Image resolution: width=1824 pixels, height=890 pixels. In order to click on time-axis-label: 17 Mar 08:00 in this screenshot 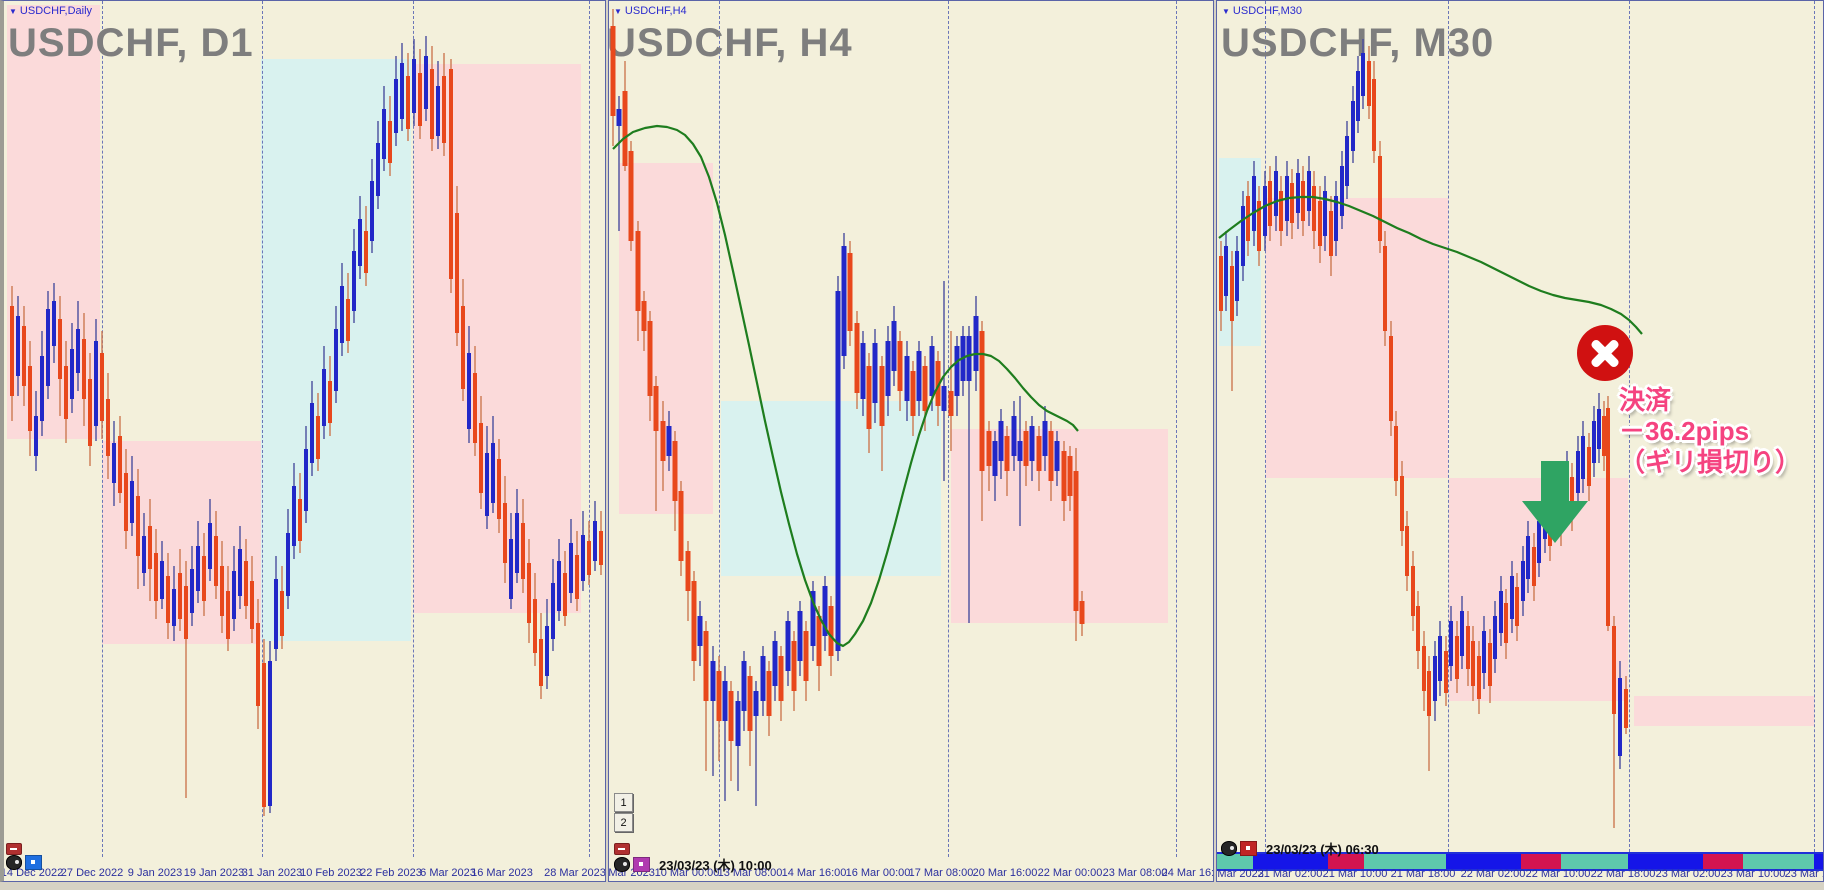, I will do `click(941, 873)`.